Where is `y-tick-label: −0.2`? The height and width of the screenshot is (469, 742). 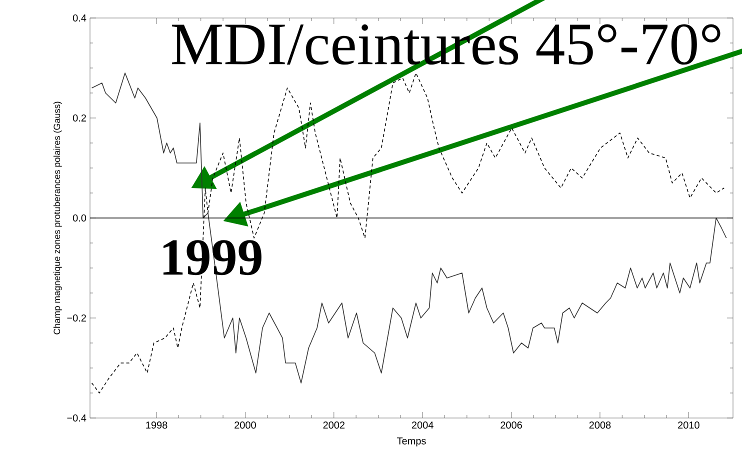
y-tick-label: −0.2 is located at coordinates (76, 318).